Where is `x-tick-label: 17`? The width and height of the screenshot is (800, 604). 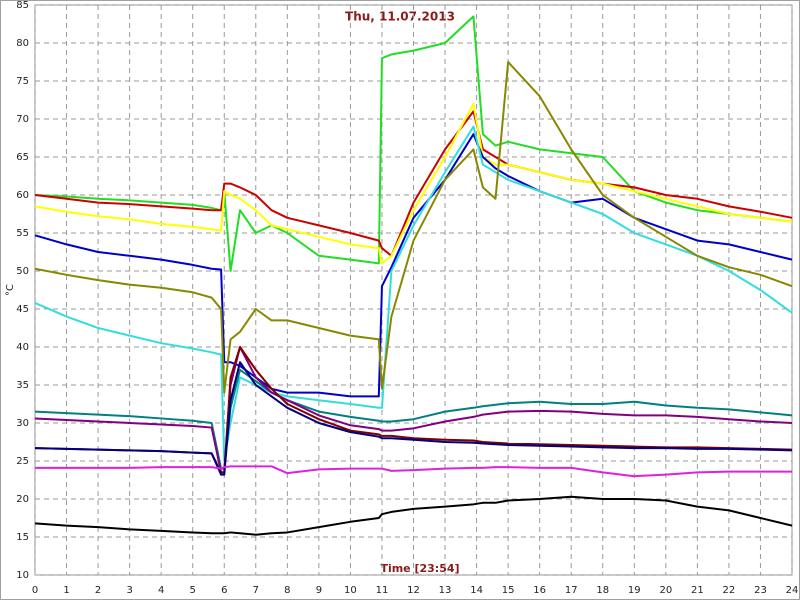
x-tick-label: 17 is located at coordinates (571, 590).